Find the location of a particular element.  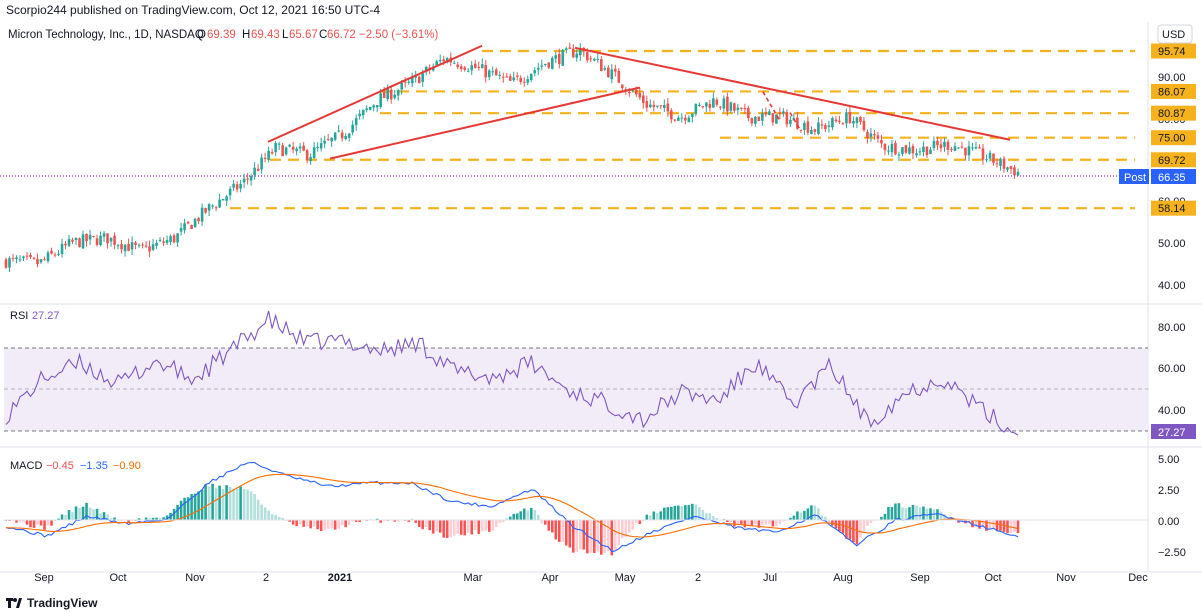

currency-label: USD is located at coordinates (1173, 35).